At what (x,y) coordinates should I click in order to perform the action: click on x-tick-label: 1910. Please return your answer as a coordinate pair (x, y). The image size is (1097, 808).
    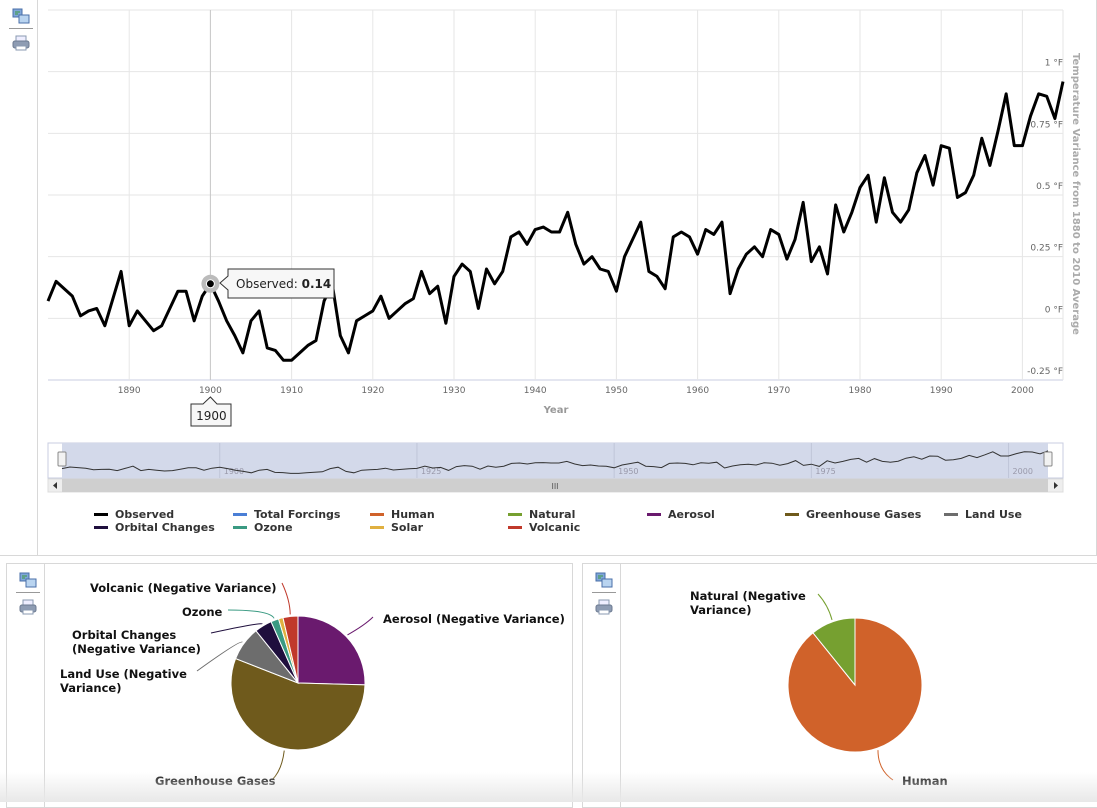
    Looking at the image, I should click on (291, 391).